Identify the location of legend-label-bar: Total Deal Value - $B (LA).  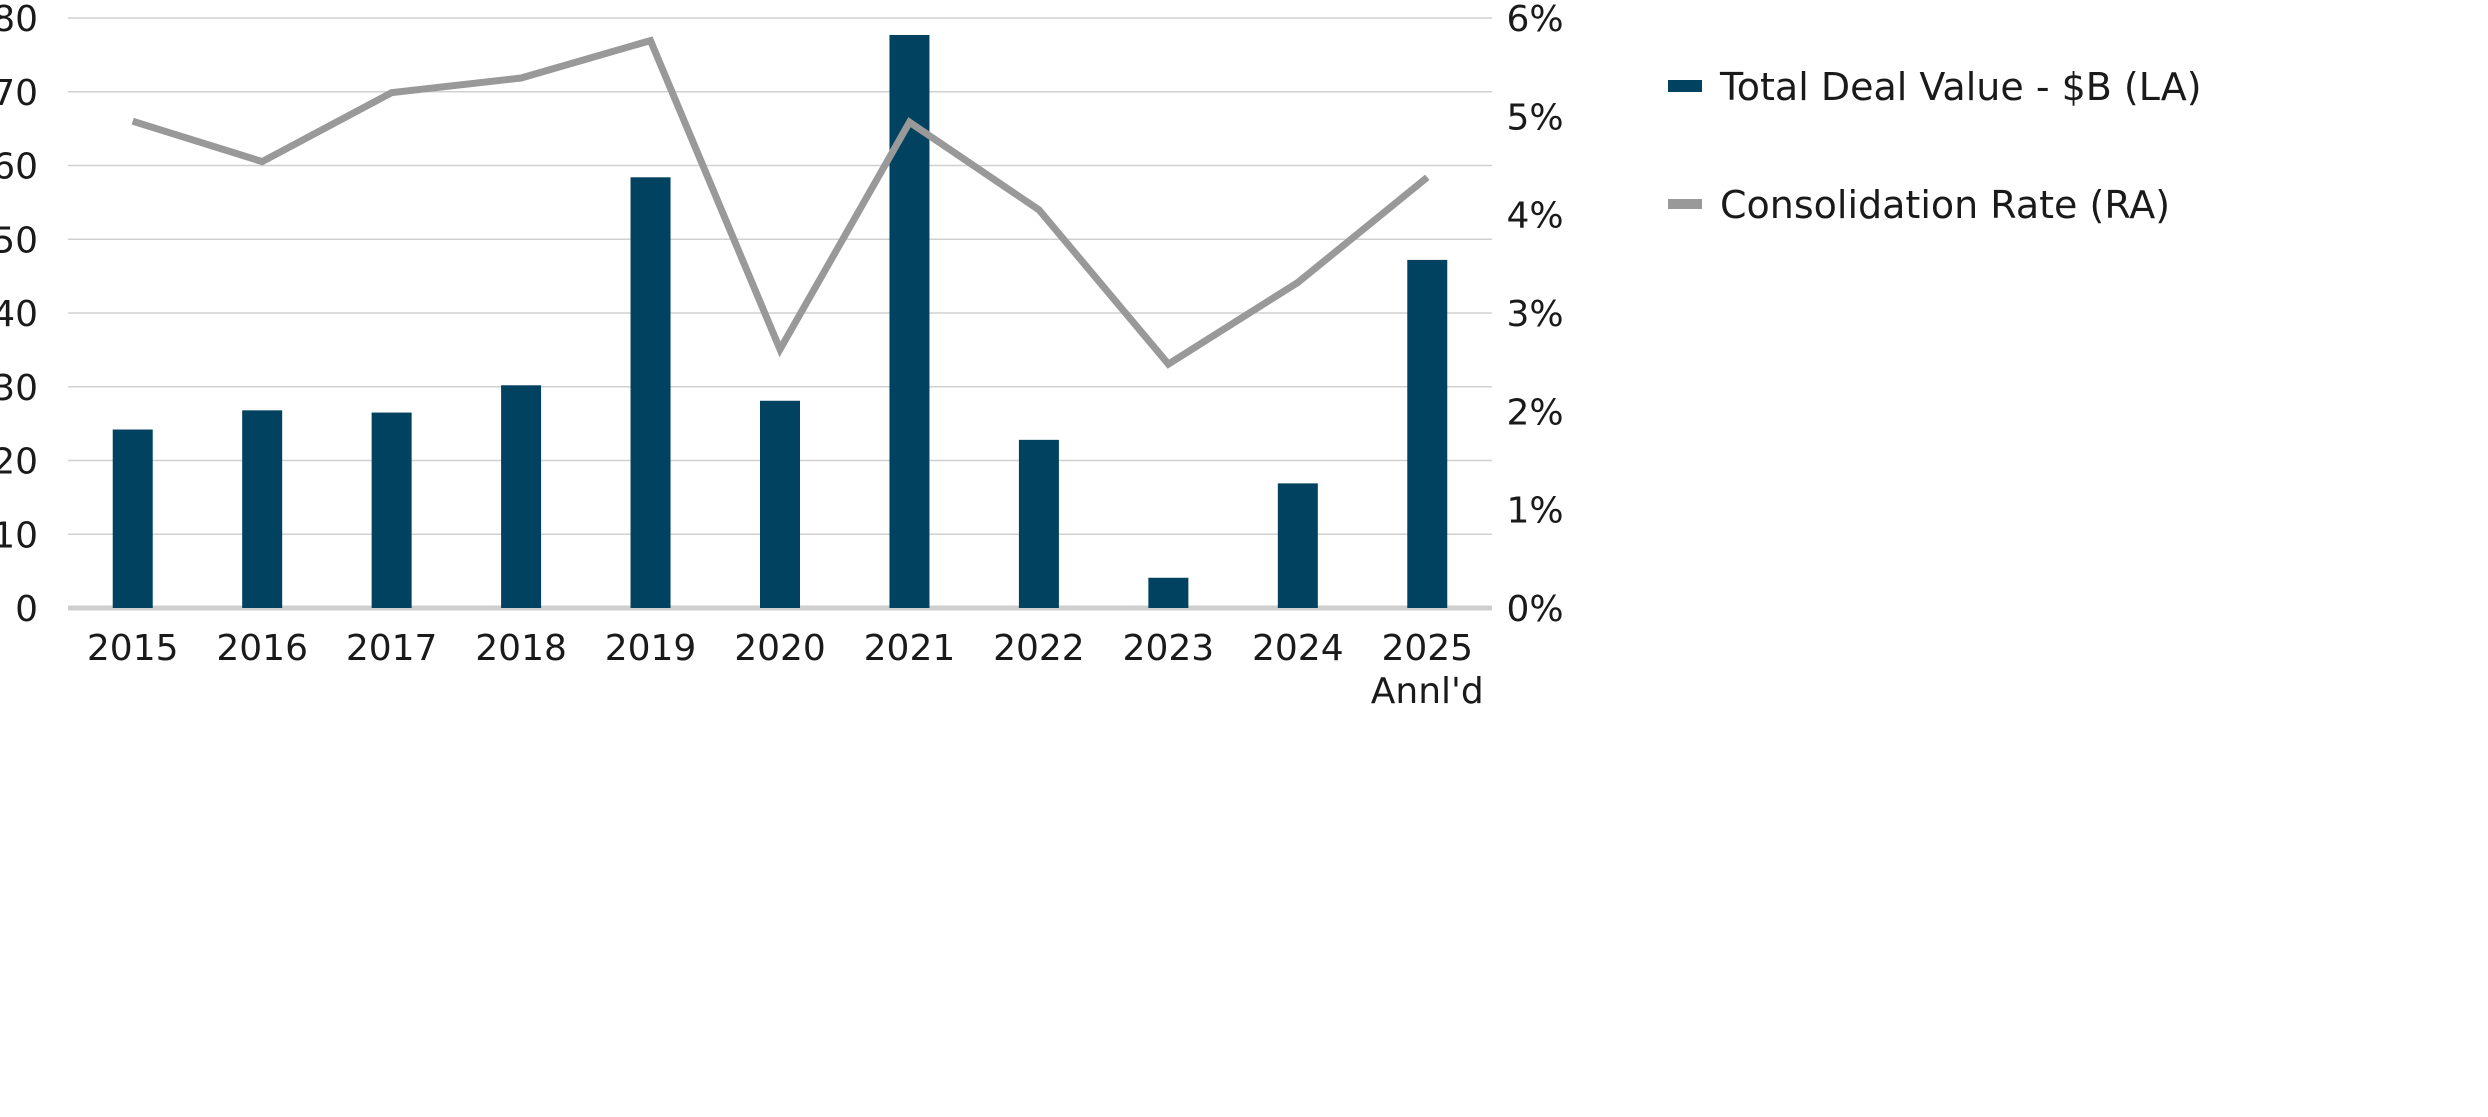
(1960, 87).